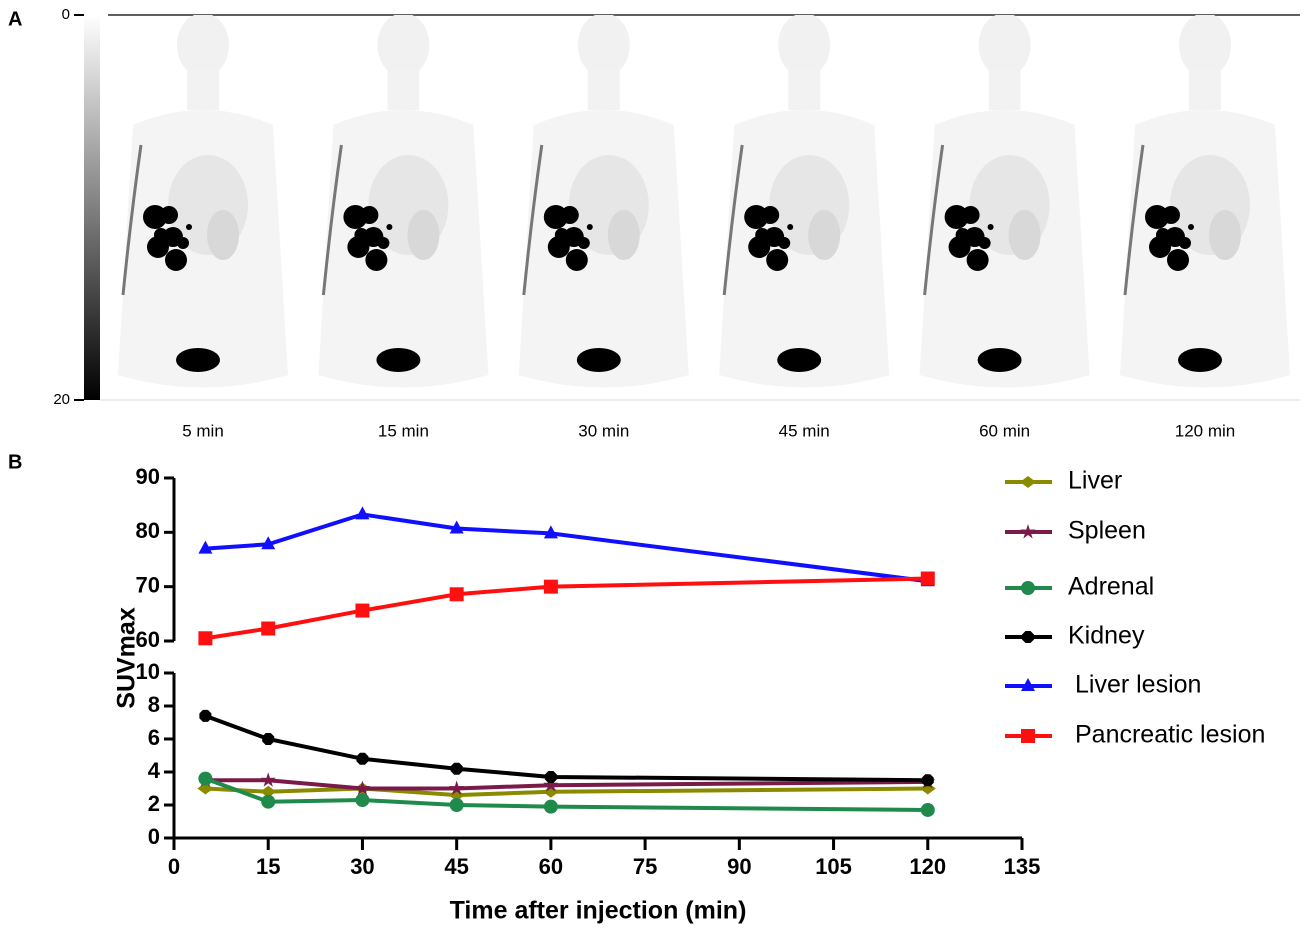 The image size is (1312, 930). What do you see at coordinates (154, 737) in the screenshot?
I see `y-tick-label: 6` at bounding box center [154, 737].